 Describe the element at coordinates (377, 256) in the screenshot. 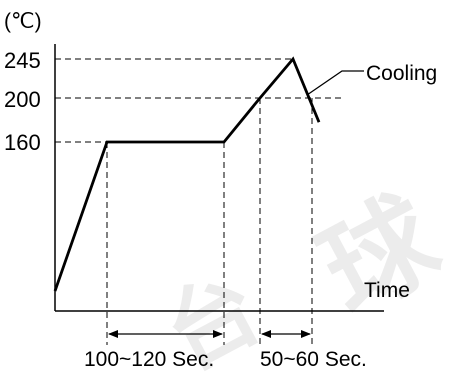

I see `watermark: 球` at that location.